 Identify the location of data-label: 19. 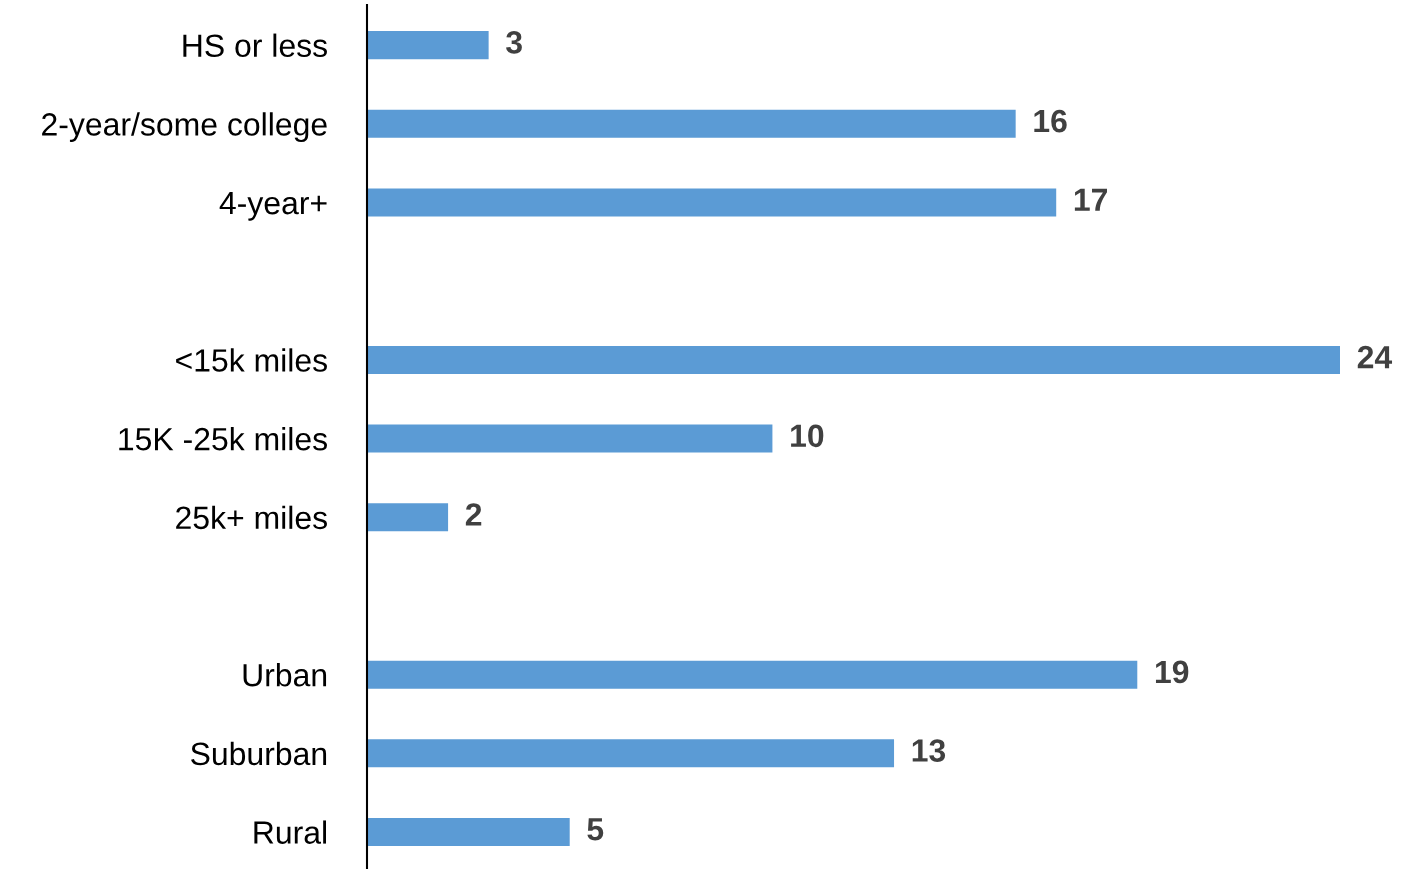
(1172, 672).